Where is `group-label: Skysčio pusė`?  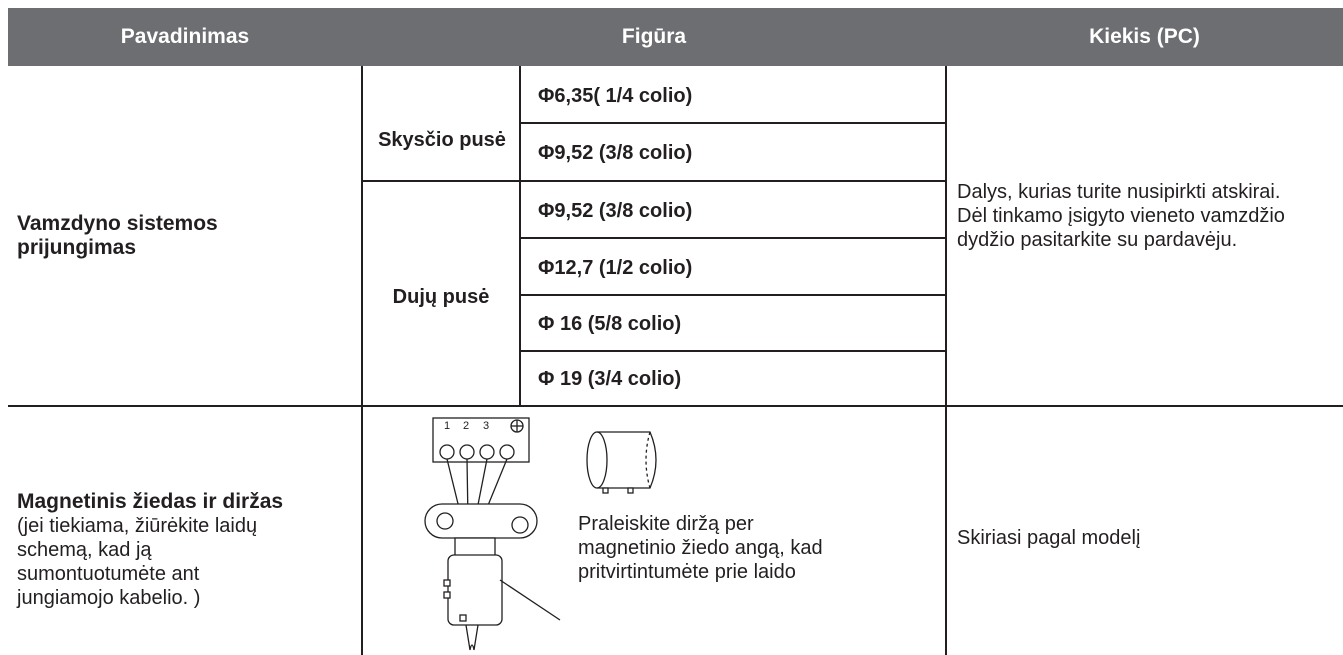 group-label: Skysčio pusė is located at coordinates (442, 140).